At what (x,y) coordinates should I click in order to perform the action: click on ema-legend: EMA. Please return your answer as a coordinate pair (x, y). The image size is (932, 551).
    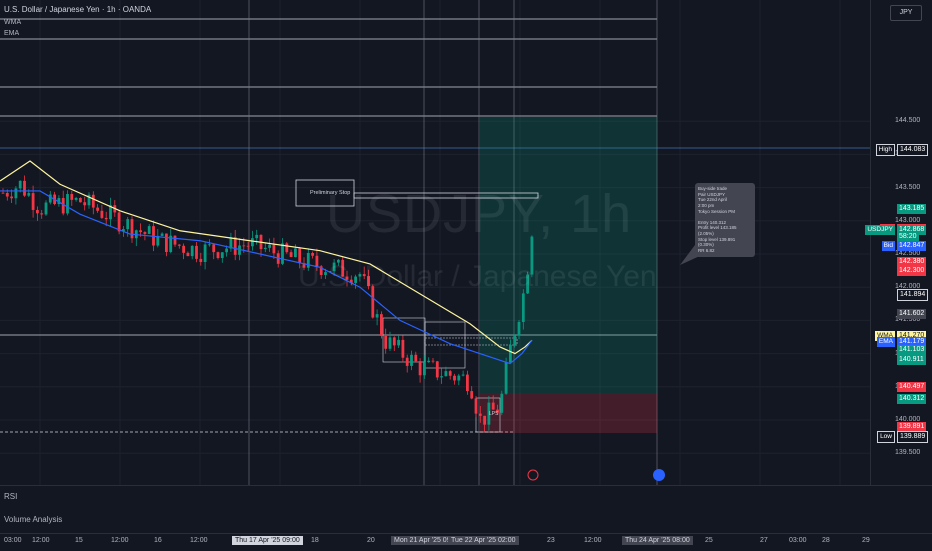
    Looking at the image, I should click on (12, 33).